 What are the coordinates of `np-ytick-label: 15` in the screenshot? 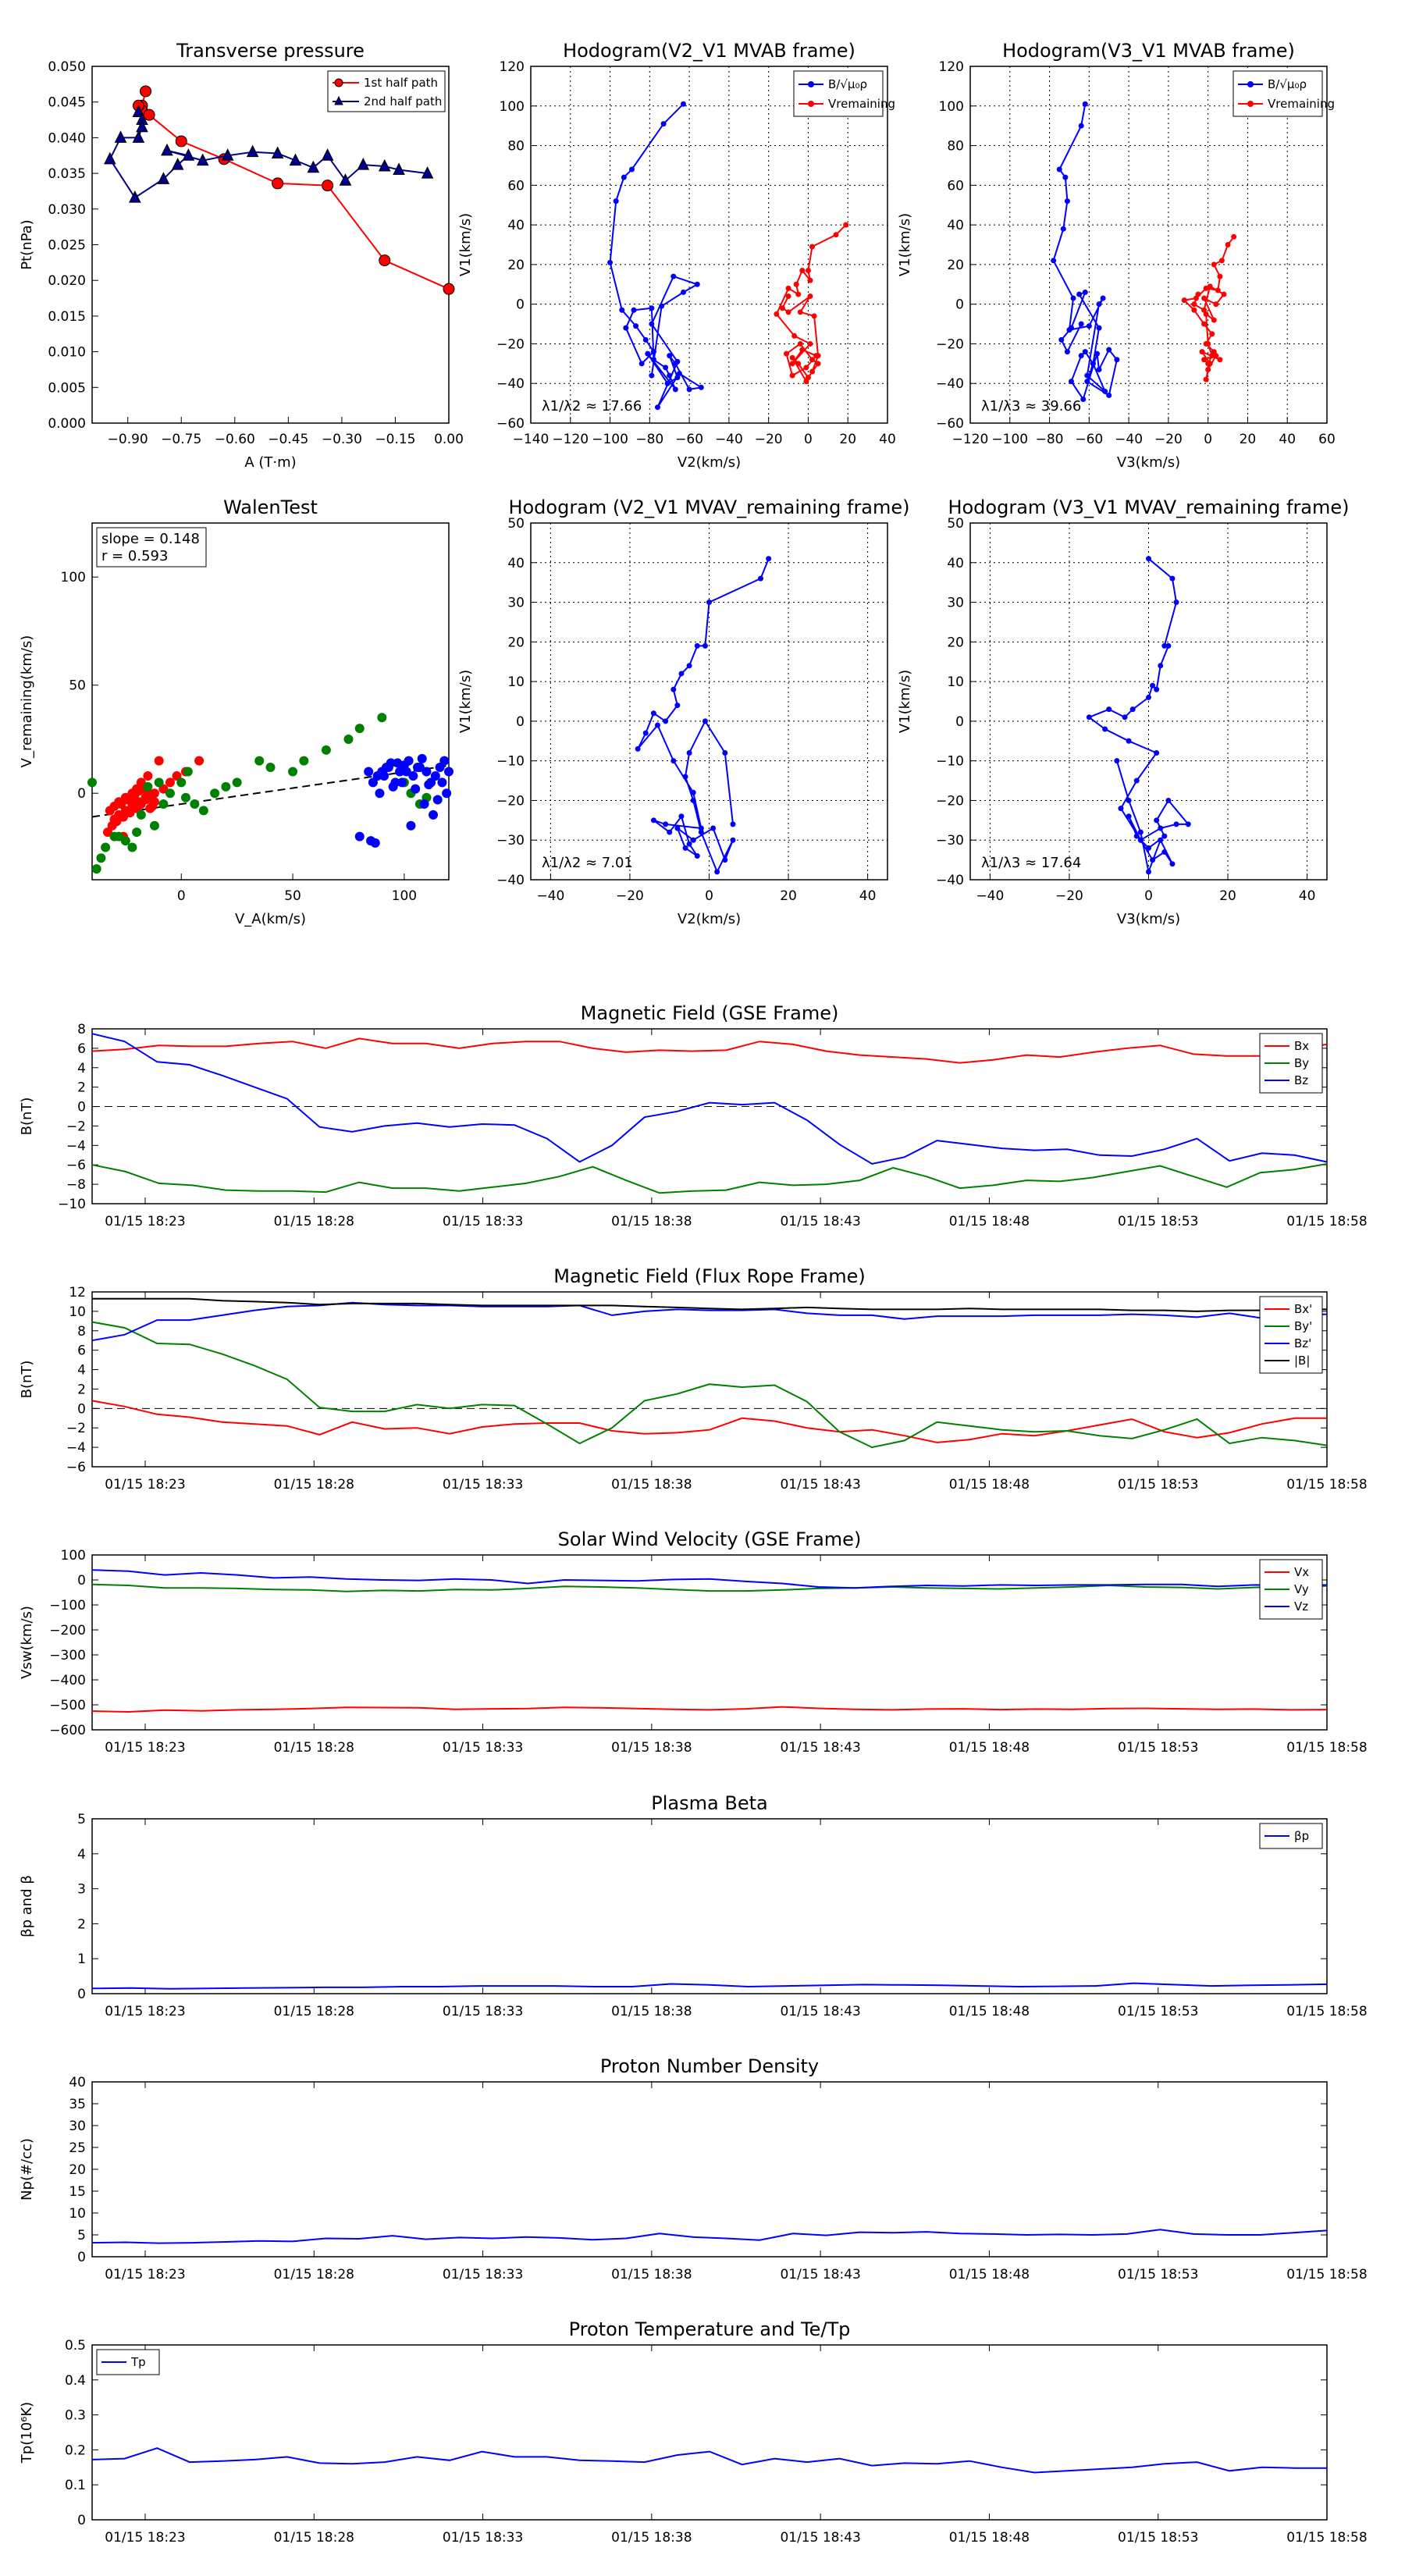 It's located at (77, 2192).